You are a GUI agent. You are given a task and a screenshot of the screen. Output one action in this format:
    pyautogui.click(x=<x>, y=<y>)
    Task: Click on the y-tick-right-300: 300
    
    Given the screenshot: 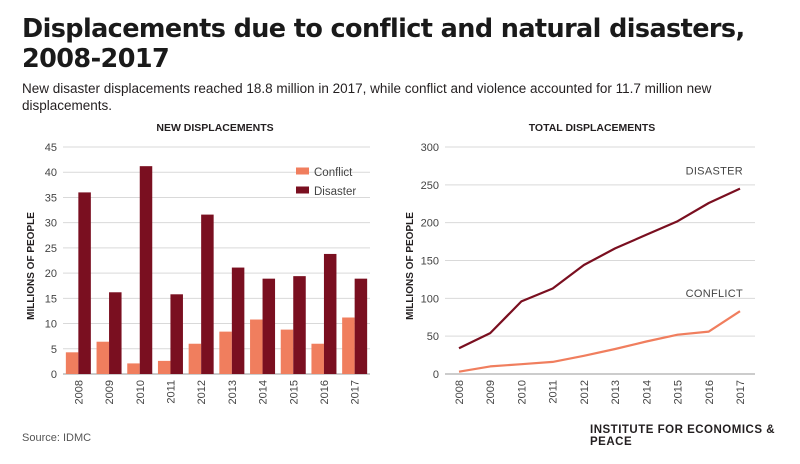 What is the action you would take?
    pyautogui.click(x=430, y=148)
    